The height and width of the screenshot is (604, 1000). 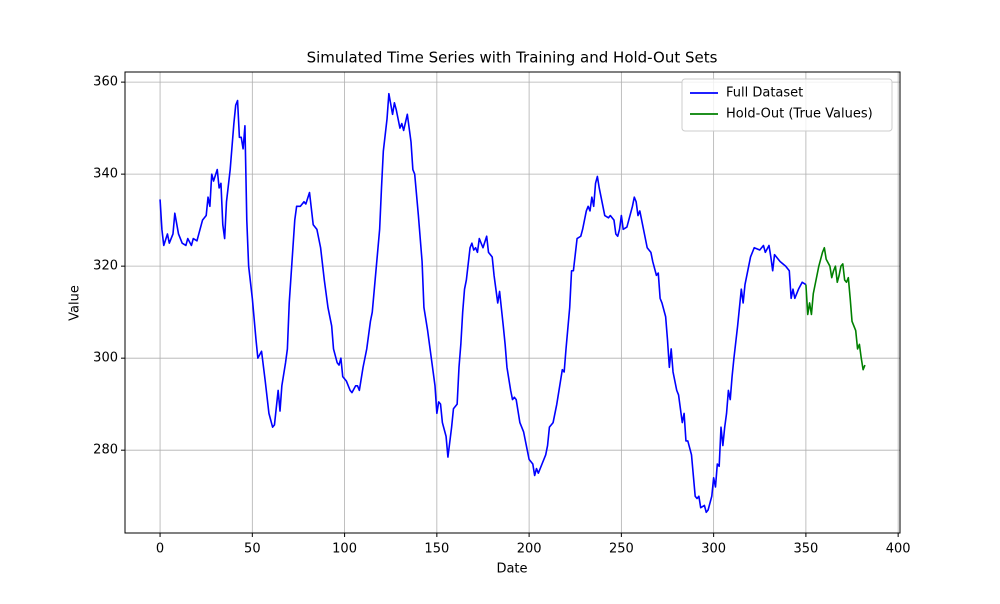 What do you see at coordinates (436, 549) in the screenshot?
I see `x-tick-label: 150` at bounding box center [436, 549].